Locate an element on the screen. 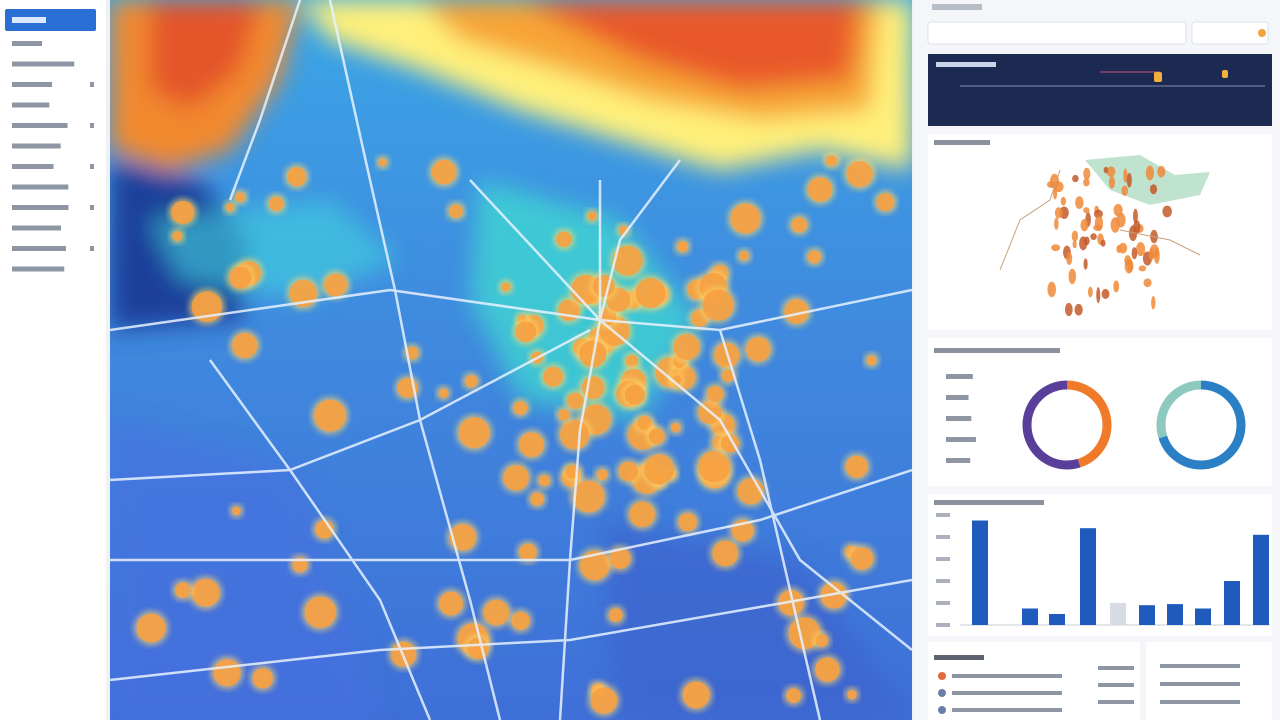 This screenshot has width=1280, height=720. list-title is located at coordinates (959, 657).